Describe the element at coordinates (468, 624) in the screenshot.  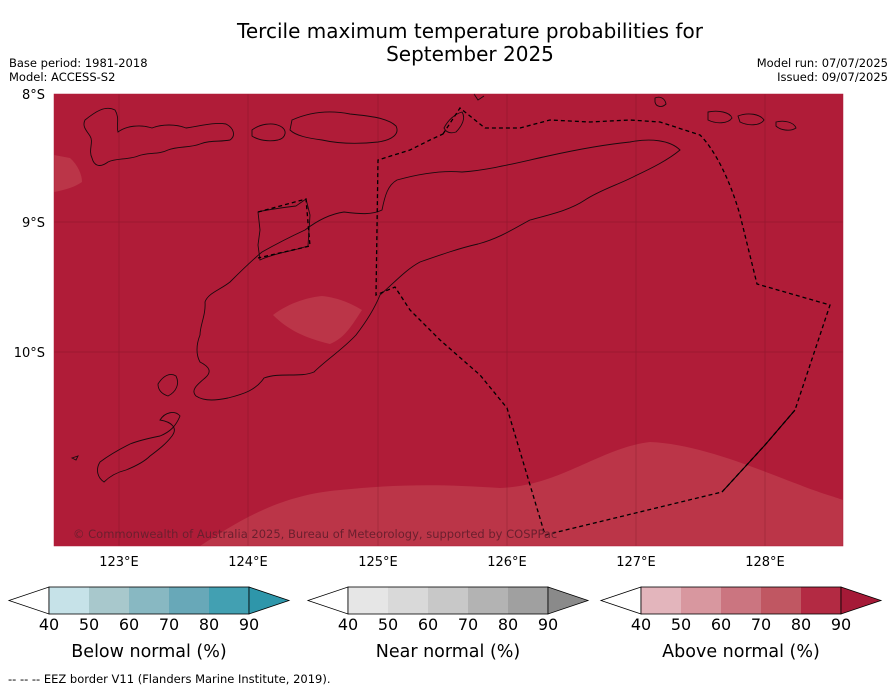
I see `near-normal-tick-label: 70` at that location.